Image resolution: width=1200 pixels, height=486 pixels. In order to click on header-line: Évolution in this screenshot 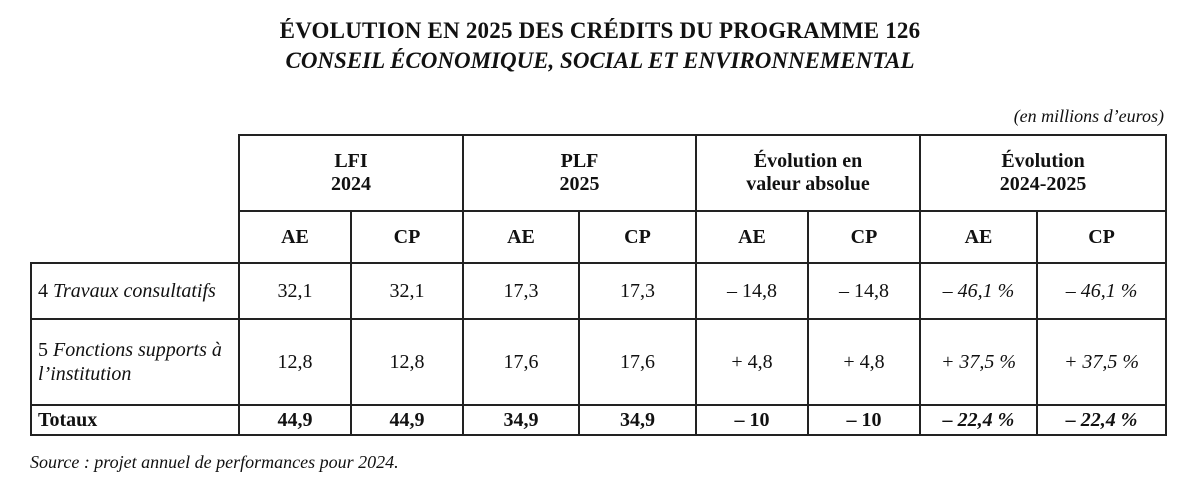, I will do `click(1043, 161)`.